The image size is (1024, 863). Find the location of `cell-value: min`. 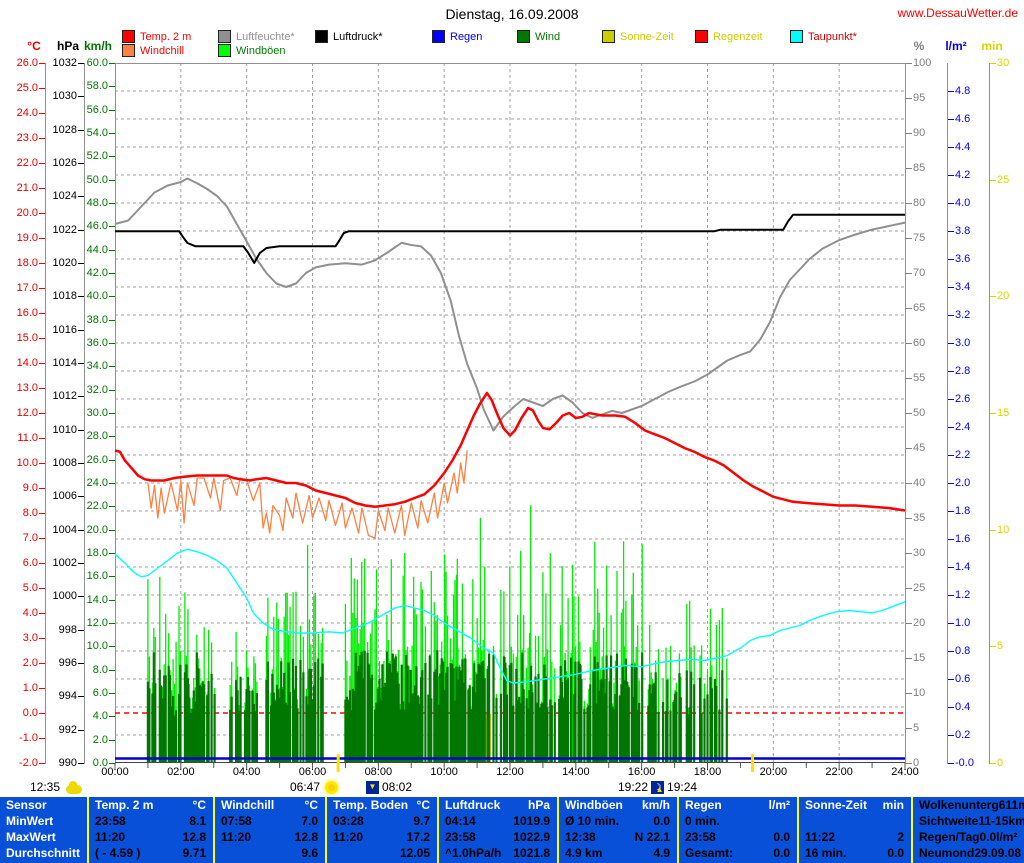

cell-value: min is located at coordinates (893, 805).